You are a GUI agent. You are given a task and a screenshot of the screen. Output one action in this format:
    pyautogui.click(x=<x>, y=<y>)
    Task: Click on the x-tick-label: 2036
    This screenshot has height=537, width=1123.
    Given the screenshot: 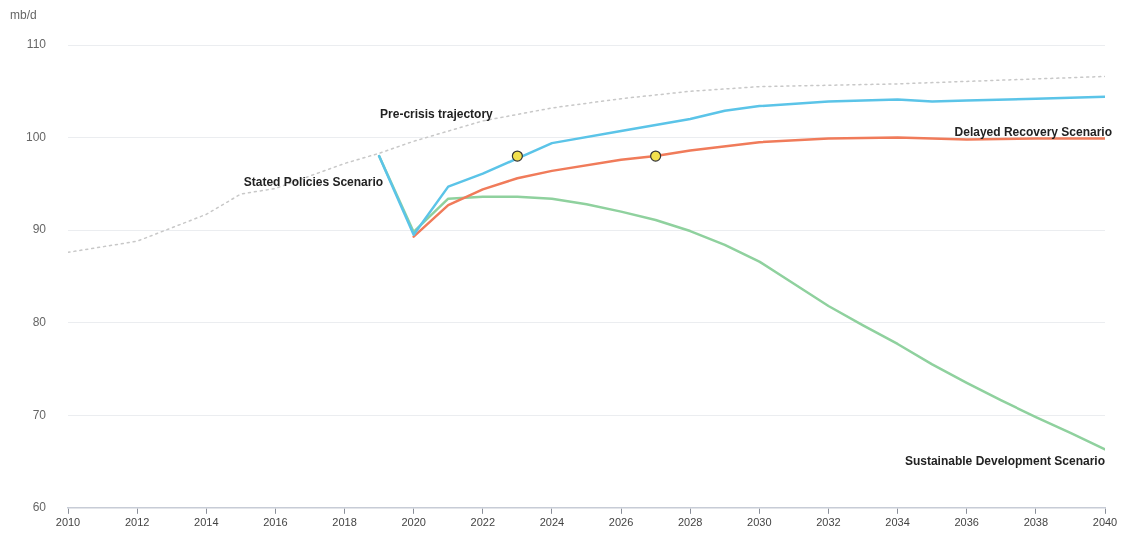 What is the action you would take?
    pyautogui.click(x=966, y=522)
    